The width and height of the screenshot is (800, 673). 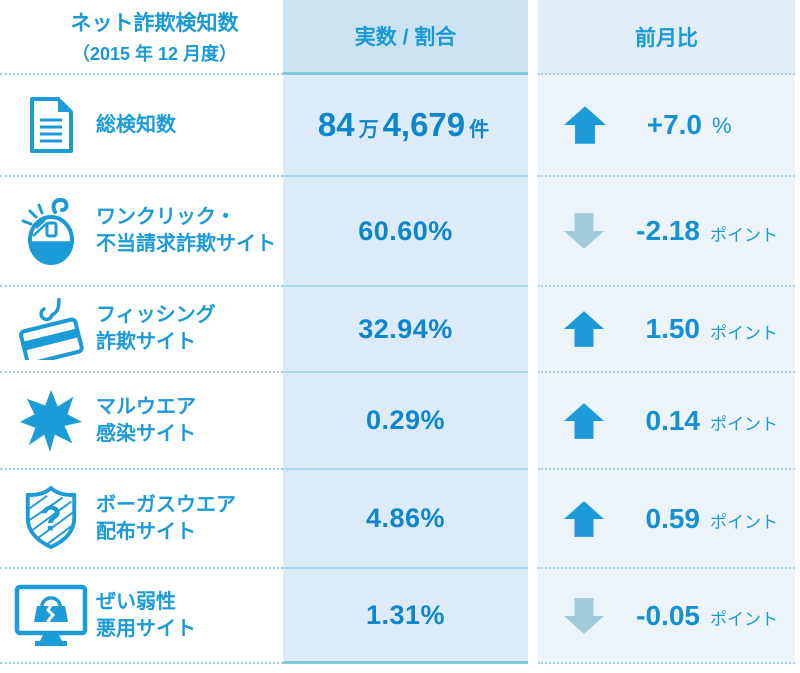 I want to click on row-value-cell: 84 万 4,679 件, so click(x=405, y=126).